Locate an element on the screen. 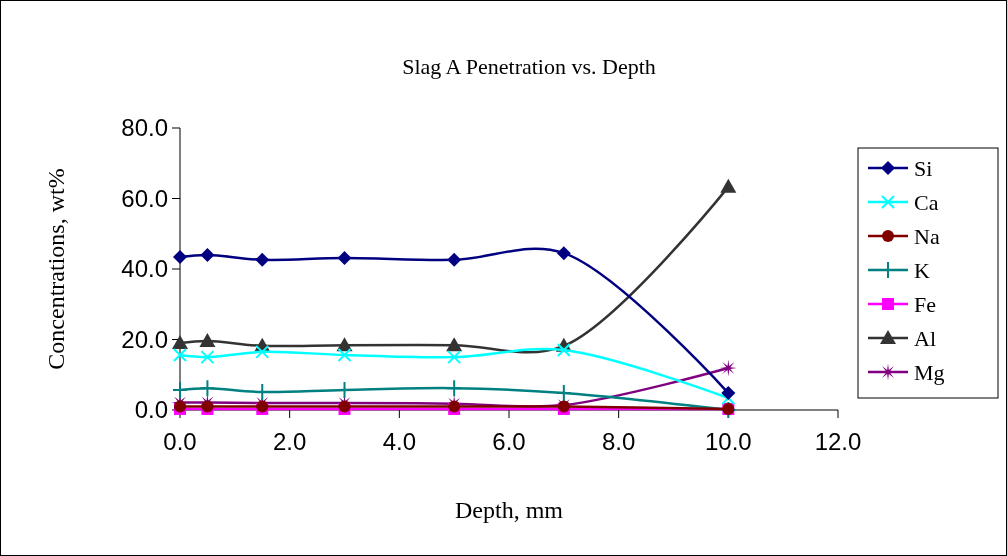 The width and height of the screenshot is (1007, 556). legend-label: Na is located at coordinates (927, 236).